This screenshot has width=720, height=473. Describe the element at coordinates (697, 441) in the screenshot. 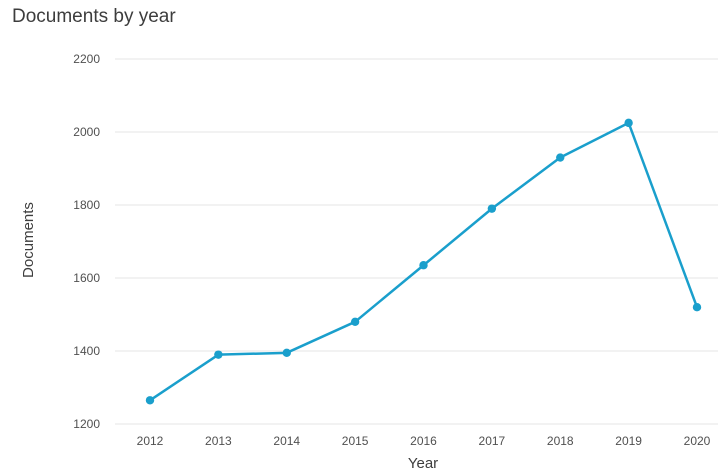

I see `x-tick-label: 2020` at that location.